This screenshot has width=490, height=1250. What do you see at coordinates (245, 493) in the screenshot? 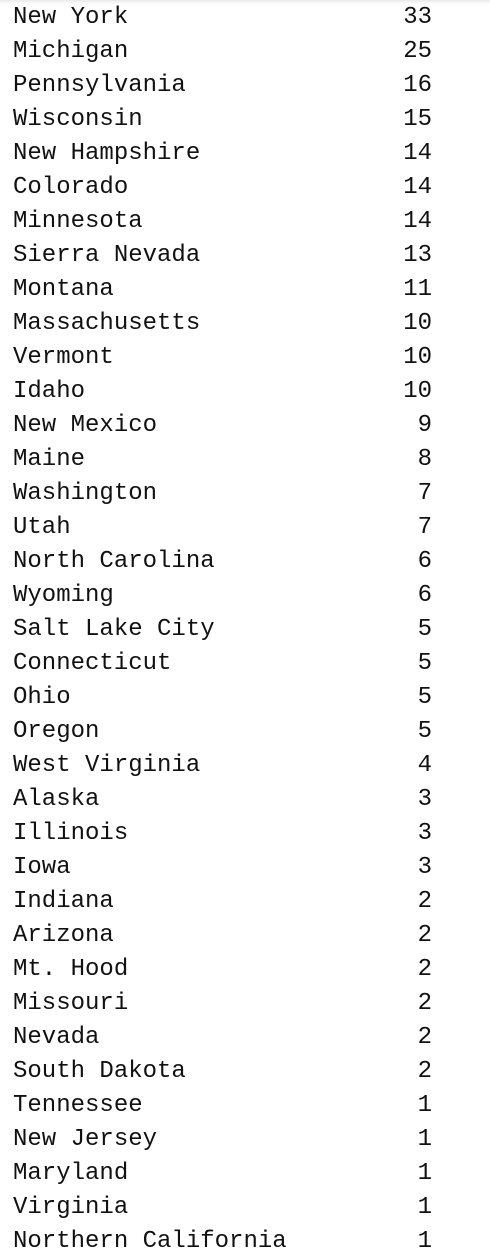
I see `list-item: Washington 7` at bounding box center [245, 493].